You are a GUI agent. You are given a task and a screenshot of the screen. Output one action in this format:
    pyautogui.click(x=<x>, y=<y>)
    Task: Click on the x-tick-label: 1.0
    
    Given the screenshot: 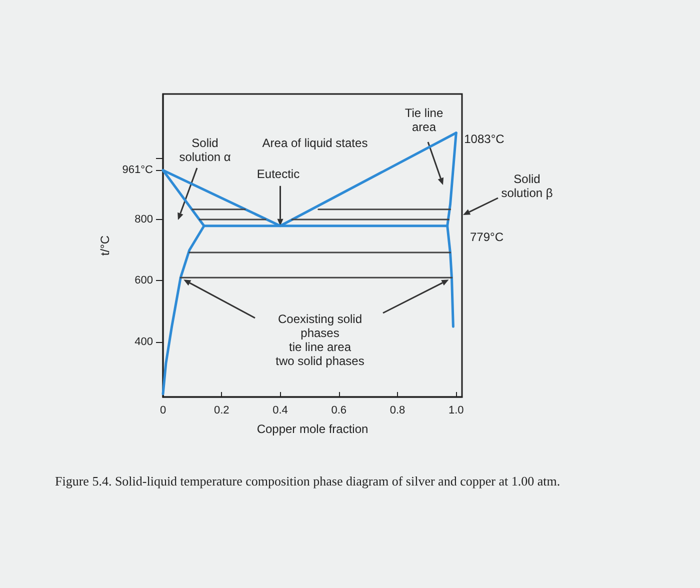 What is the action you would take?
    pyautogui.click(x=456, y=410)
    